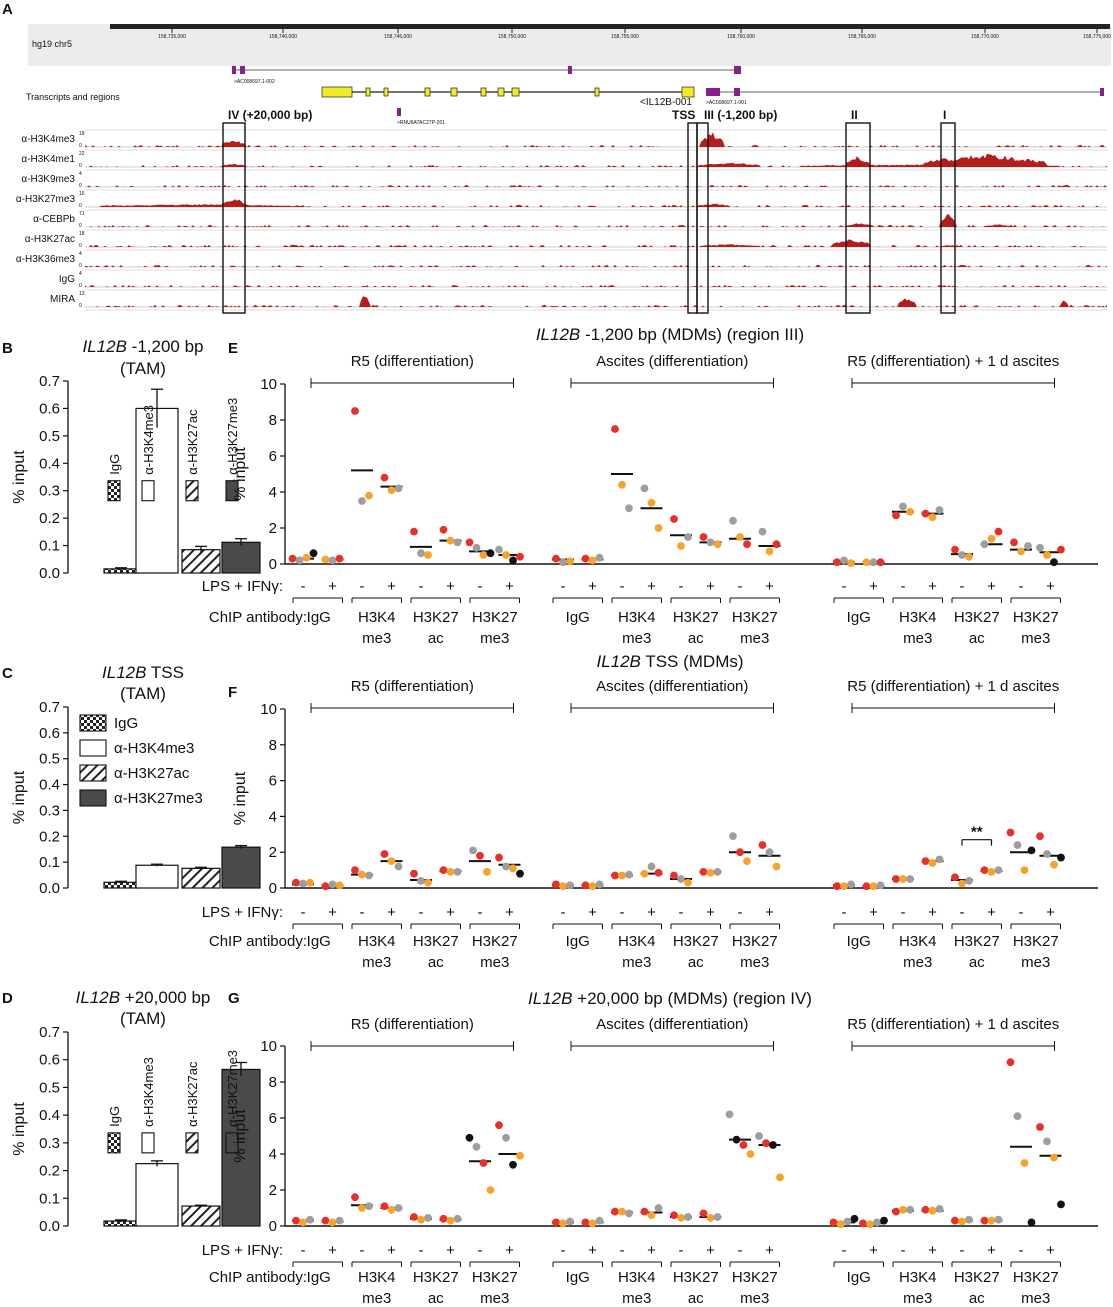  Describe the element at coordinates (240, 1136) in the screenshot. I see `y-axis-label: % input` at that location.